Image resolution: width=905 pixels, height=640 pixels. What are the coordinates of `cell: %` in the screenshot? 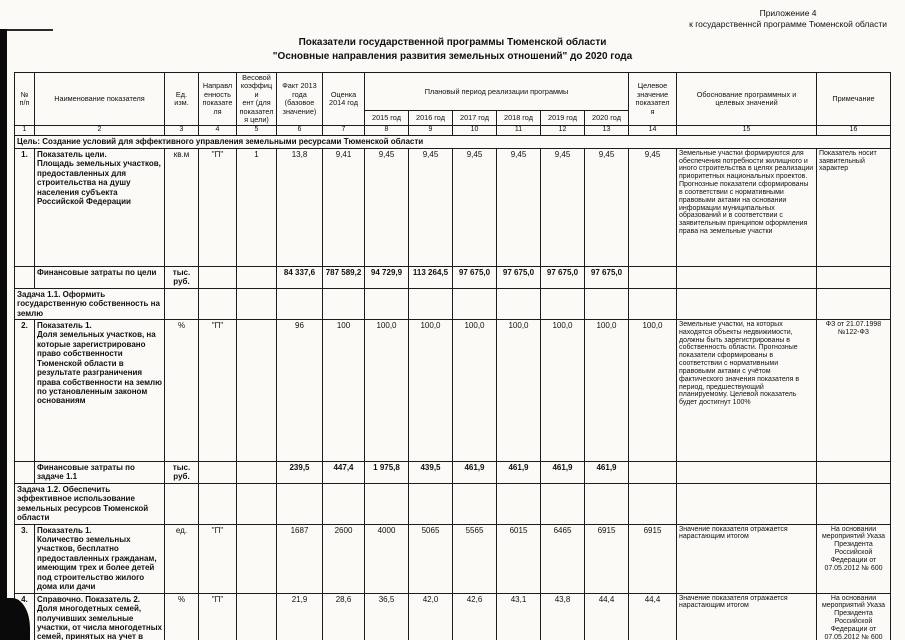 It's located at (181, 616).